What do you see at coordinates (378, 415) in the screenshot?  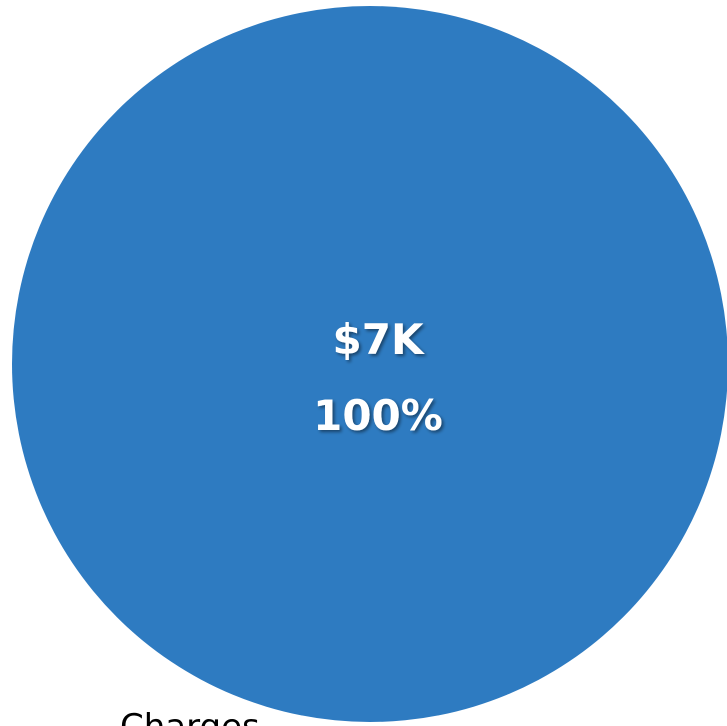 I see `slice-percent-label: 100%` at bounding box center [378, 415].